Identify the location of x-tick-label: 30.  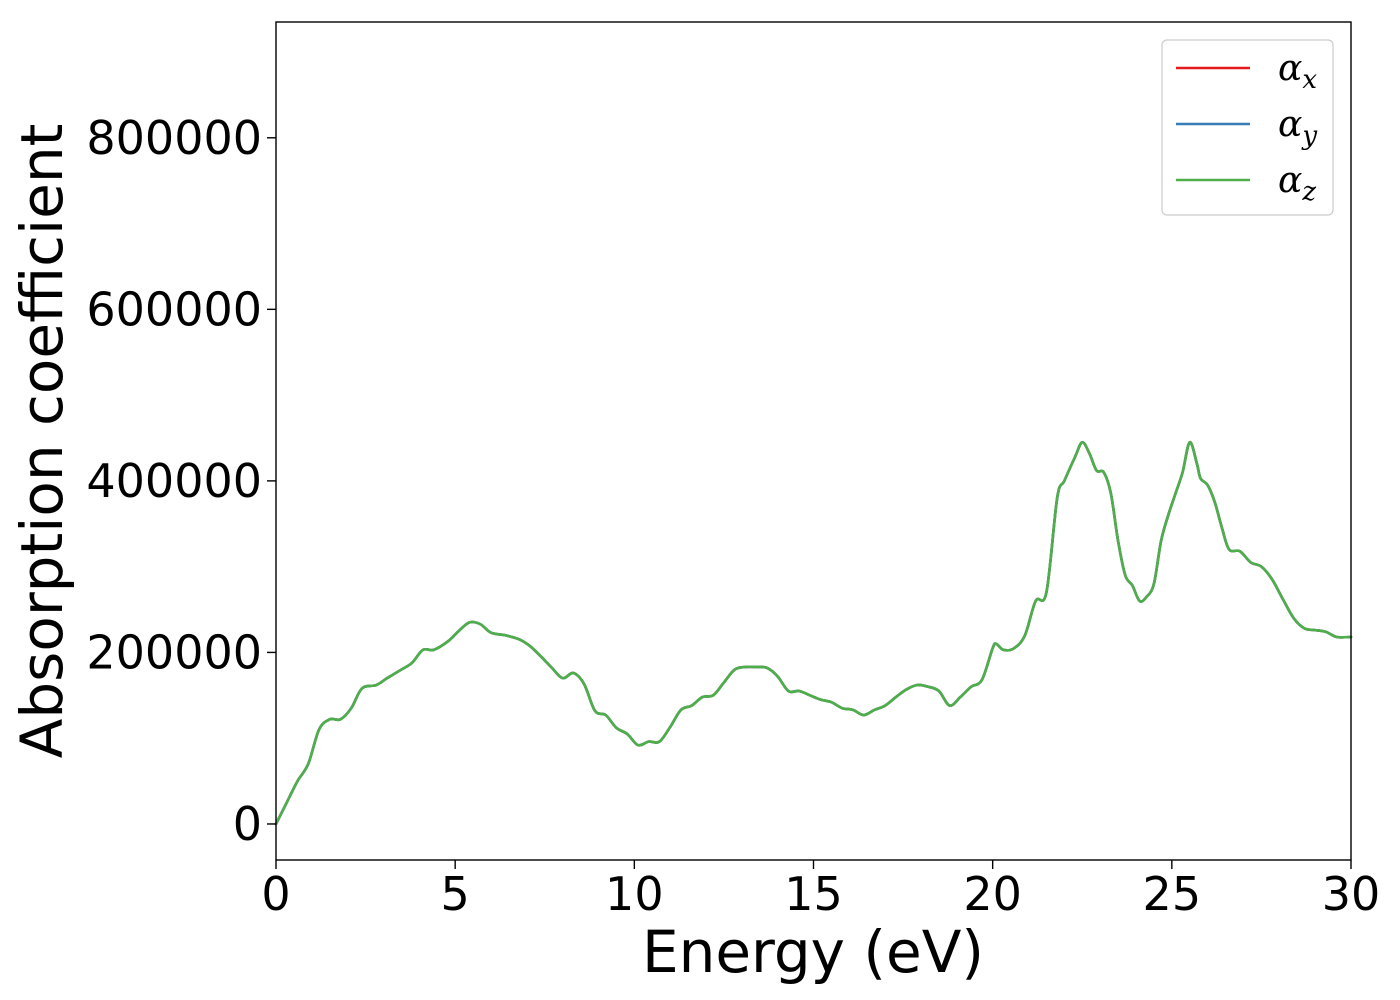
(1351, 894).